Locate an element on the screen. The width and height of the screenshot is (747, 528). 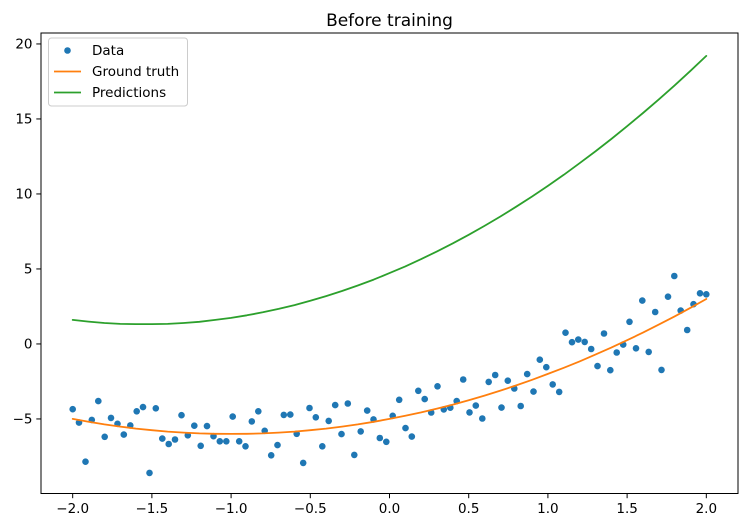
y-tick-label: 10 is located at coordinates (23, 195).